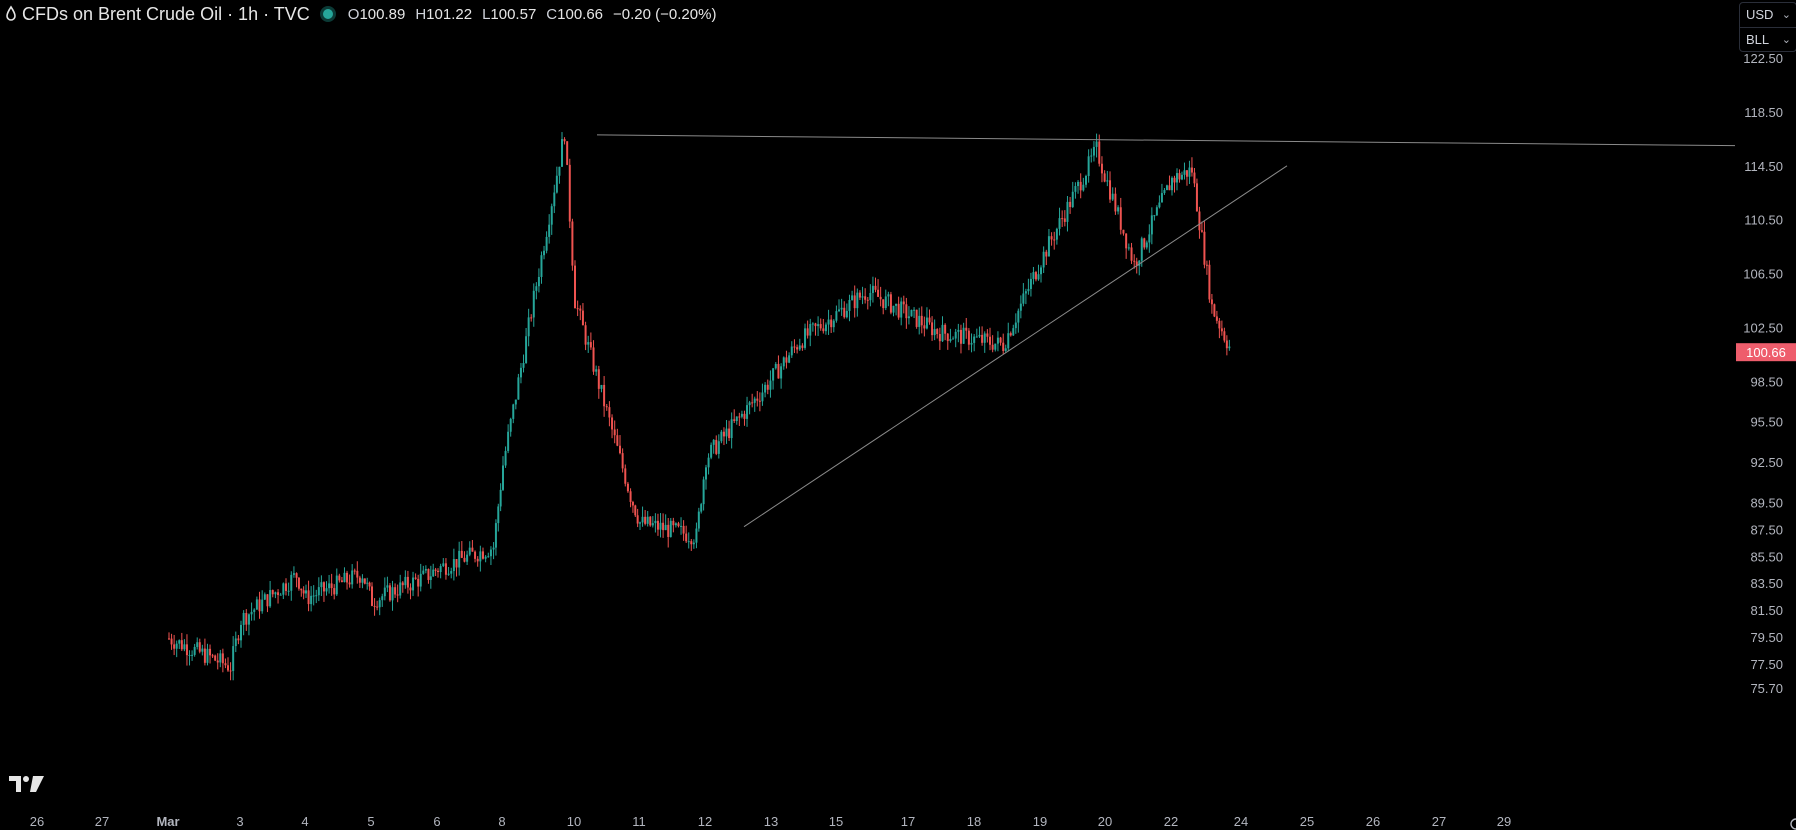 The width and height of the screenshot is (1796, 830). What do you see at coordinates (167, 821) in the screenshot?
I see `x-tick-label: Mar` at bounding box center [167, 821].